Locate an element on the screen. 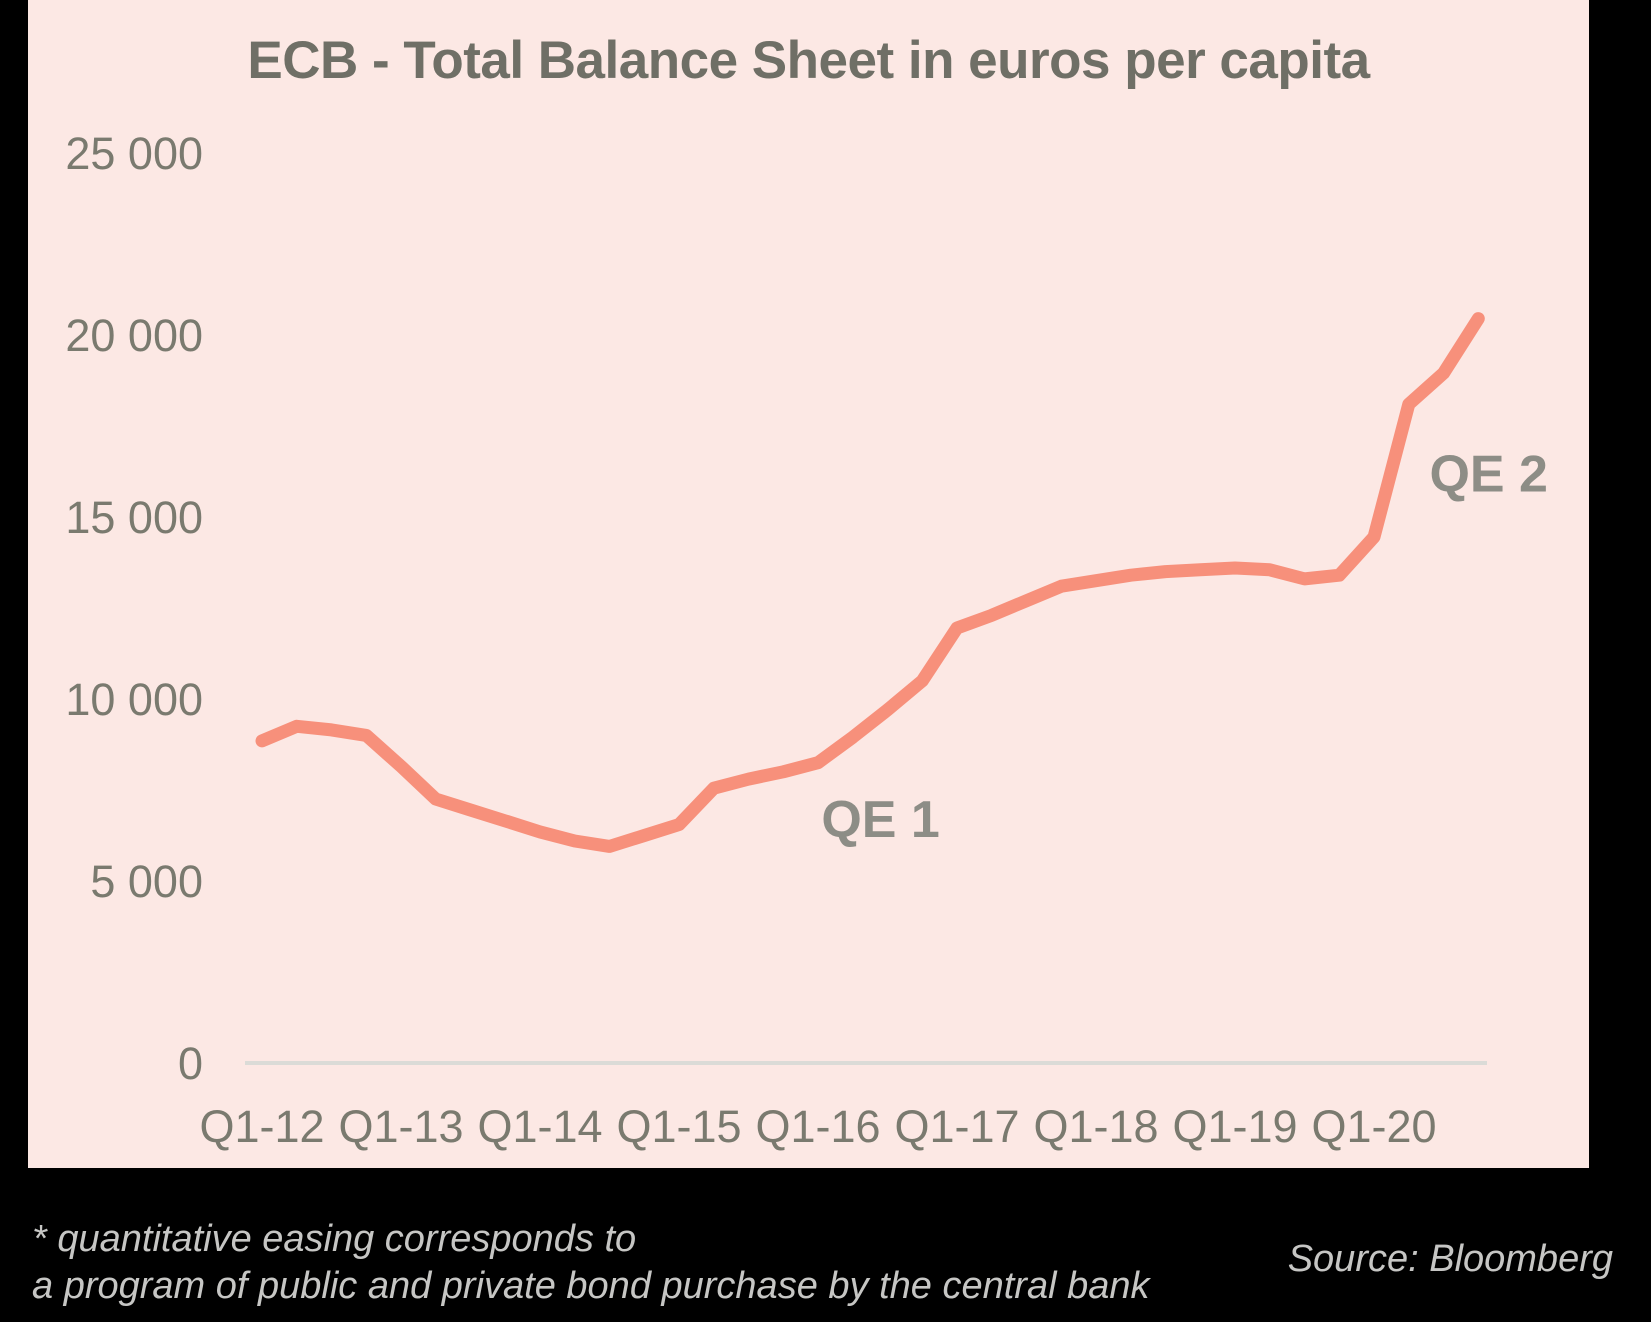  annotation-qe-1: QE 1 is located at coordinates (880, 820).